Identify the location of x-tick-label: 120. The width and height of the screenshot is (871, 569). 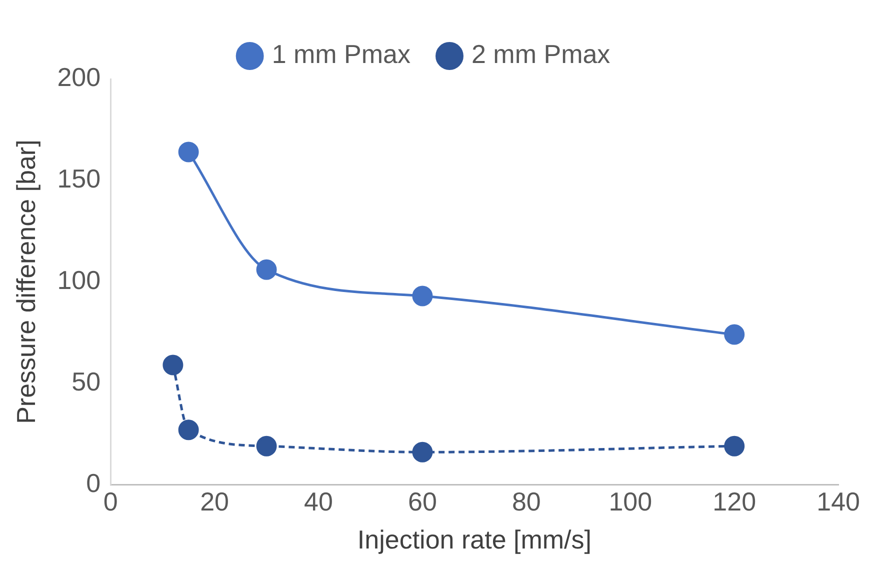
(734, 501).